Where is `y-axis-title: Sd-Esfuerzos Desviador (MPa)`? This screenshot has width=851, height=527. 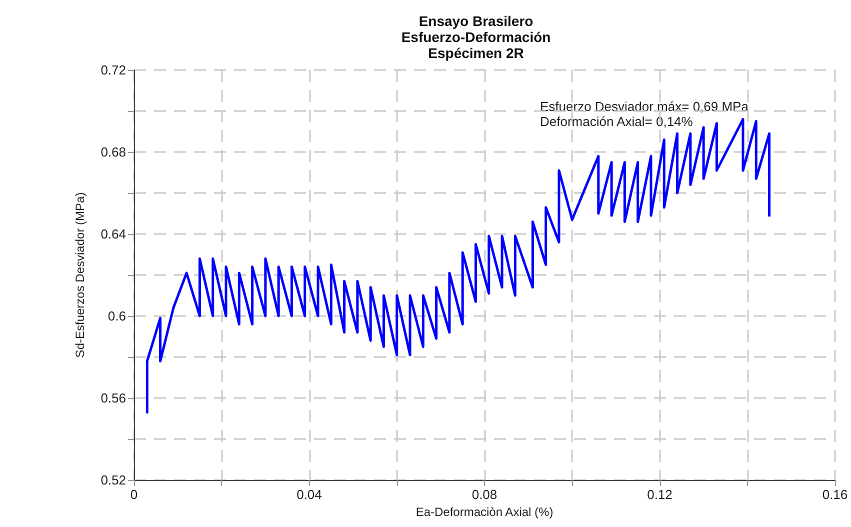
y-axis-title: Sd-Esfuerzos Desviador (MPa) is located at coordinates (80, 275).